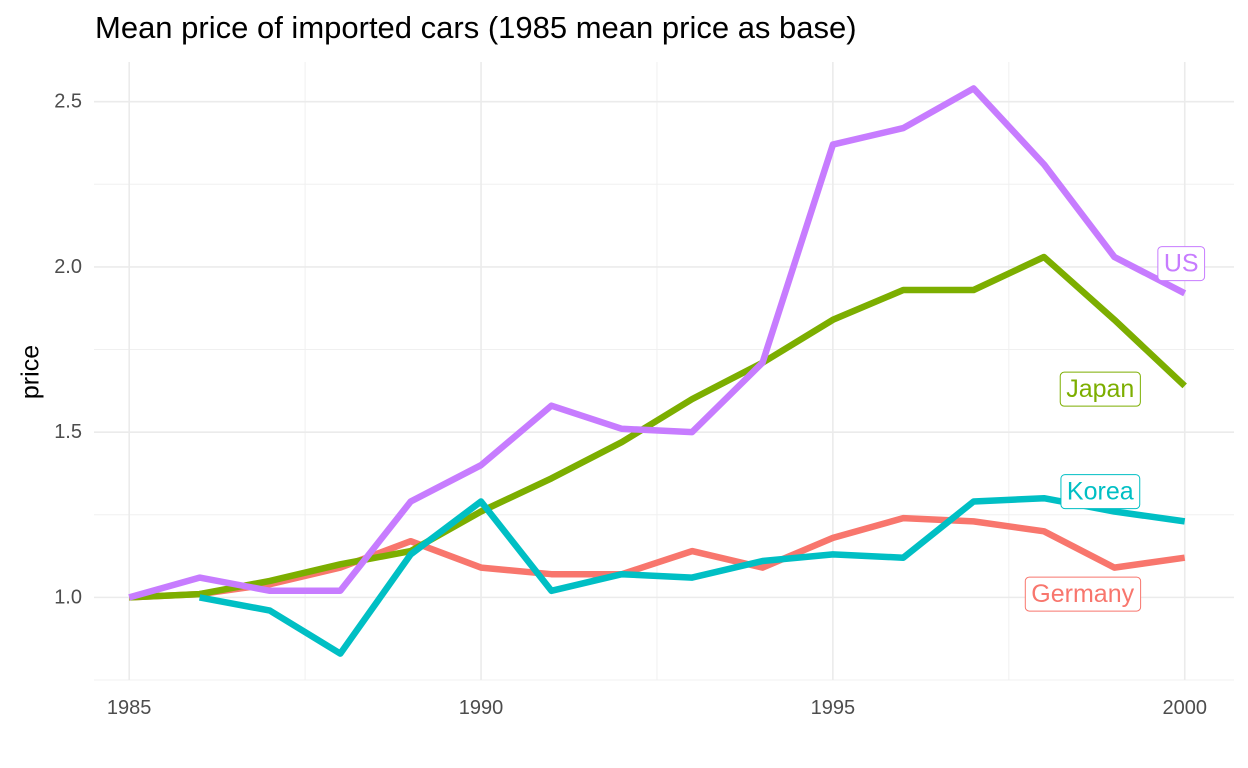 Image resolution: width=1248 pixels, height=768 pixels. I want to click on label-box-us, so click(1181, 264).